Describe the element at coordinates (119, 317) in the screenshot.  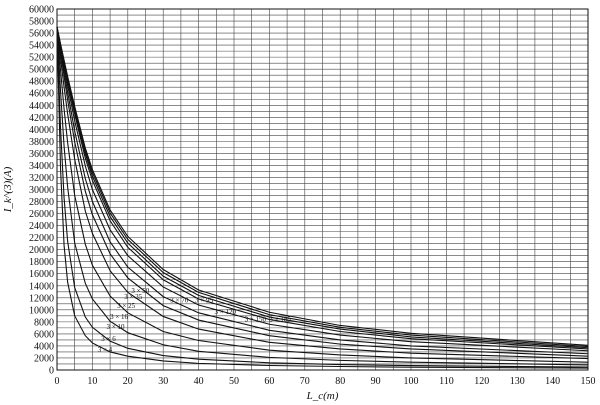
I see `curve-label: 3 × 16` at that location.